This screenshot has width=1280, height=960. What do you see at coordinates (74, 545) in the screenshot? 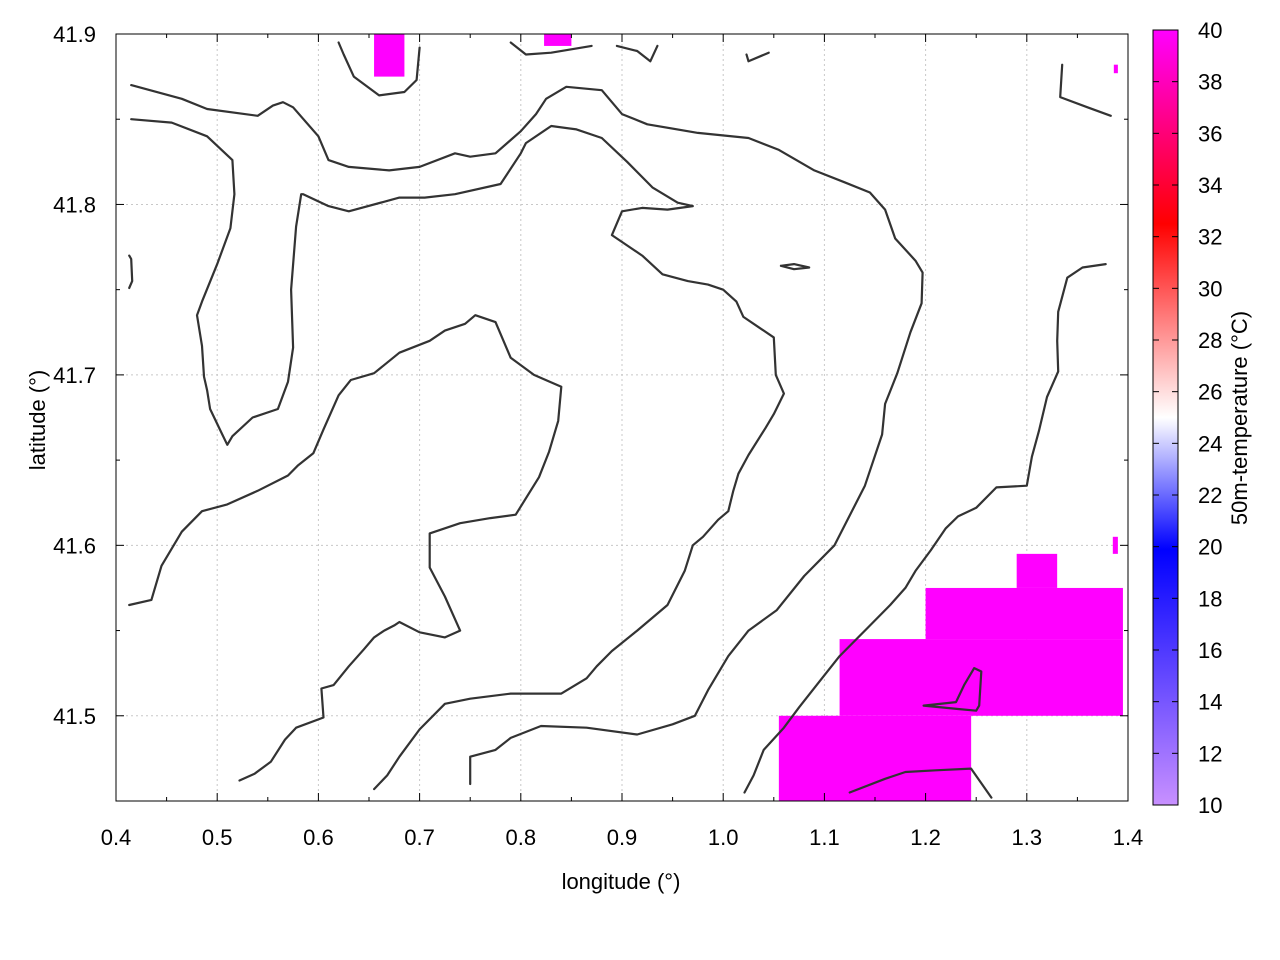
I see `y-tick-label: 41.6` at bounding box center [74, 545].